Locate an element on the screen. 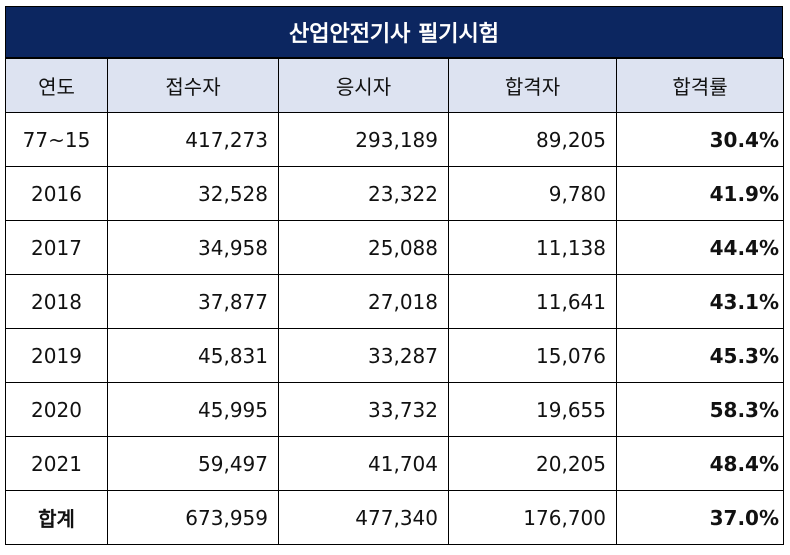 The image size is (790, 555). header-year: 연도 is located at coordinates (56, 85).